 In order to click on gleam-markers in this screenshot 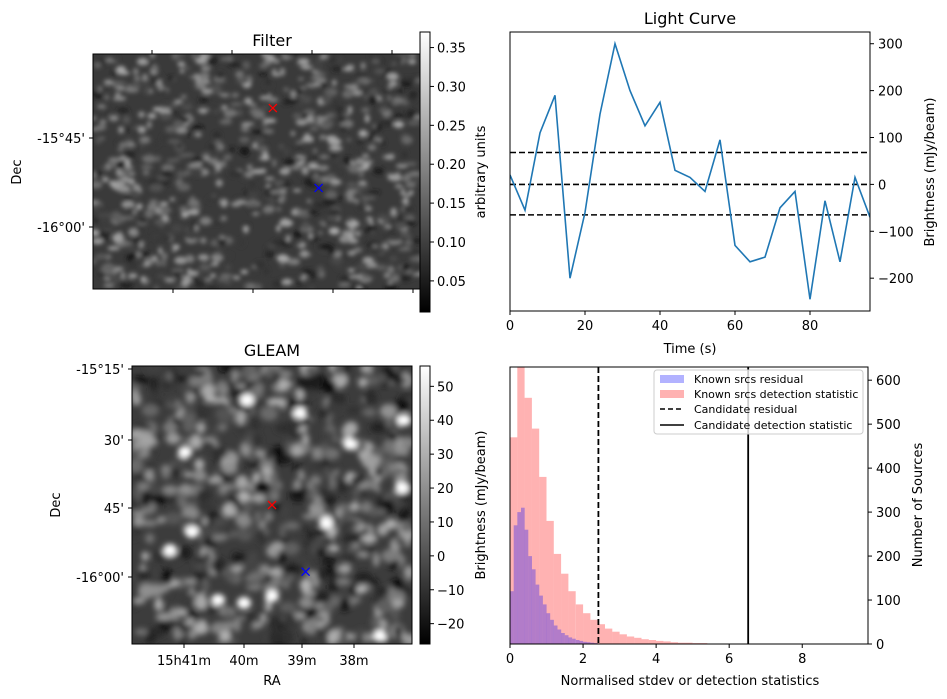, I will do `click(289, 538)`.